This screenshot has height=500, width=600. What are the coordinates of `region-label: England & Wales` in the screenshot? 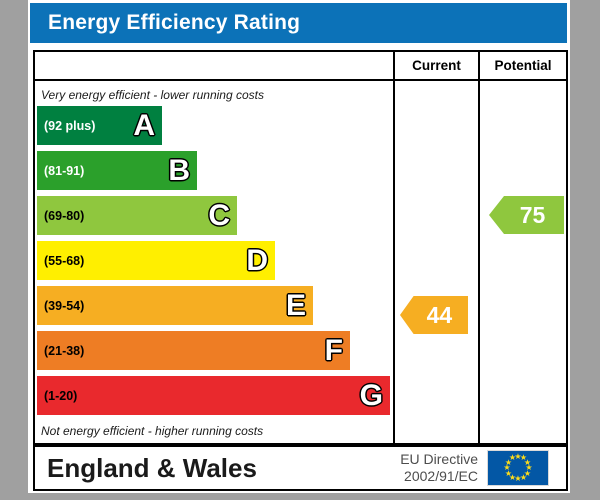 It's located at (152, 468).